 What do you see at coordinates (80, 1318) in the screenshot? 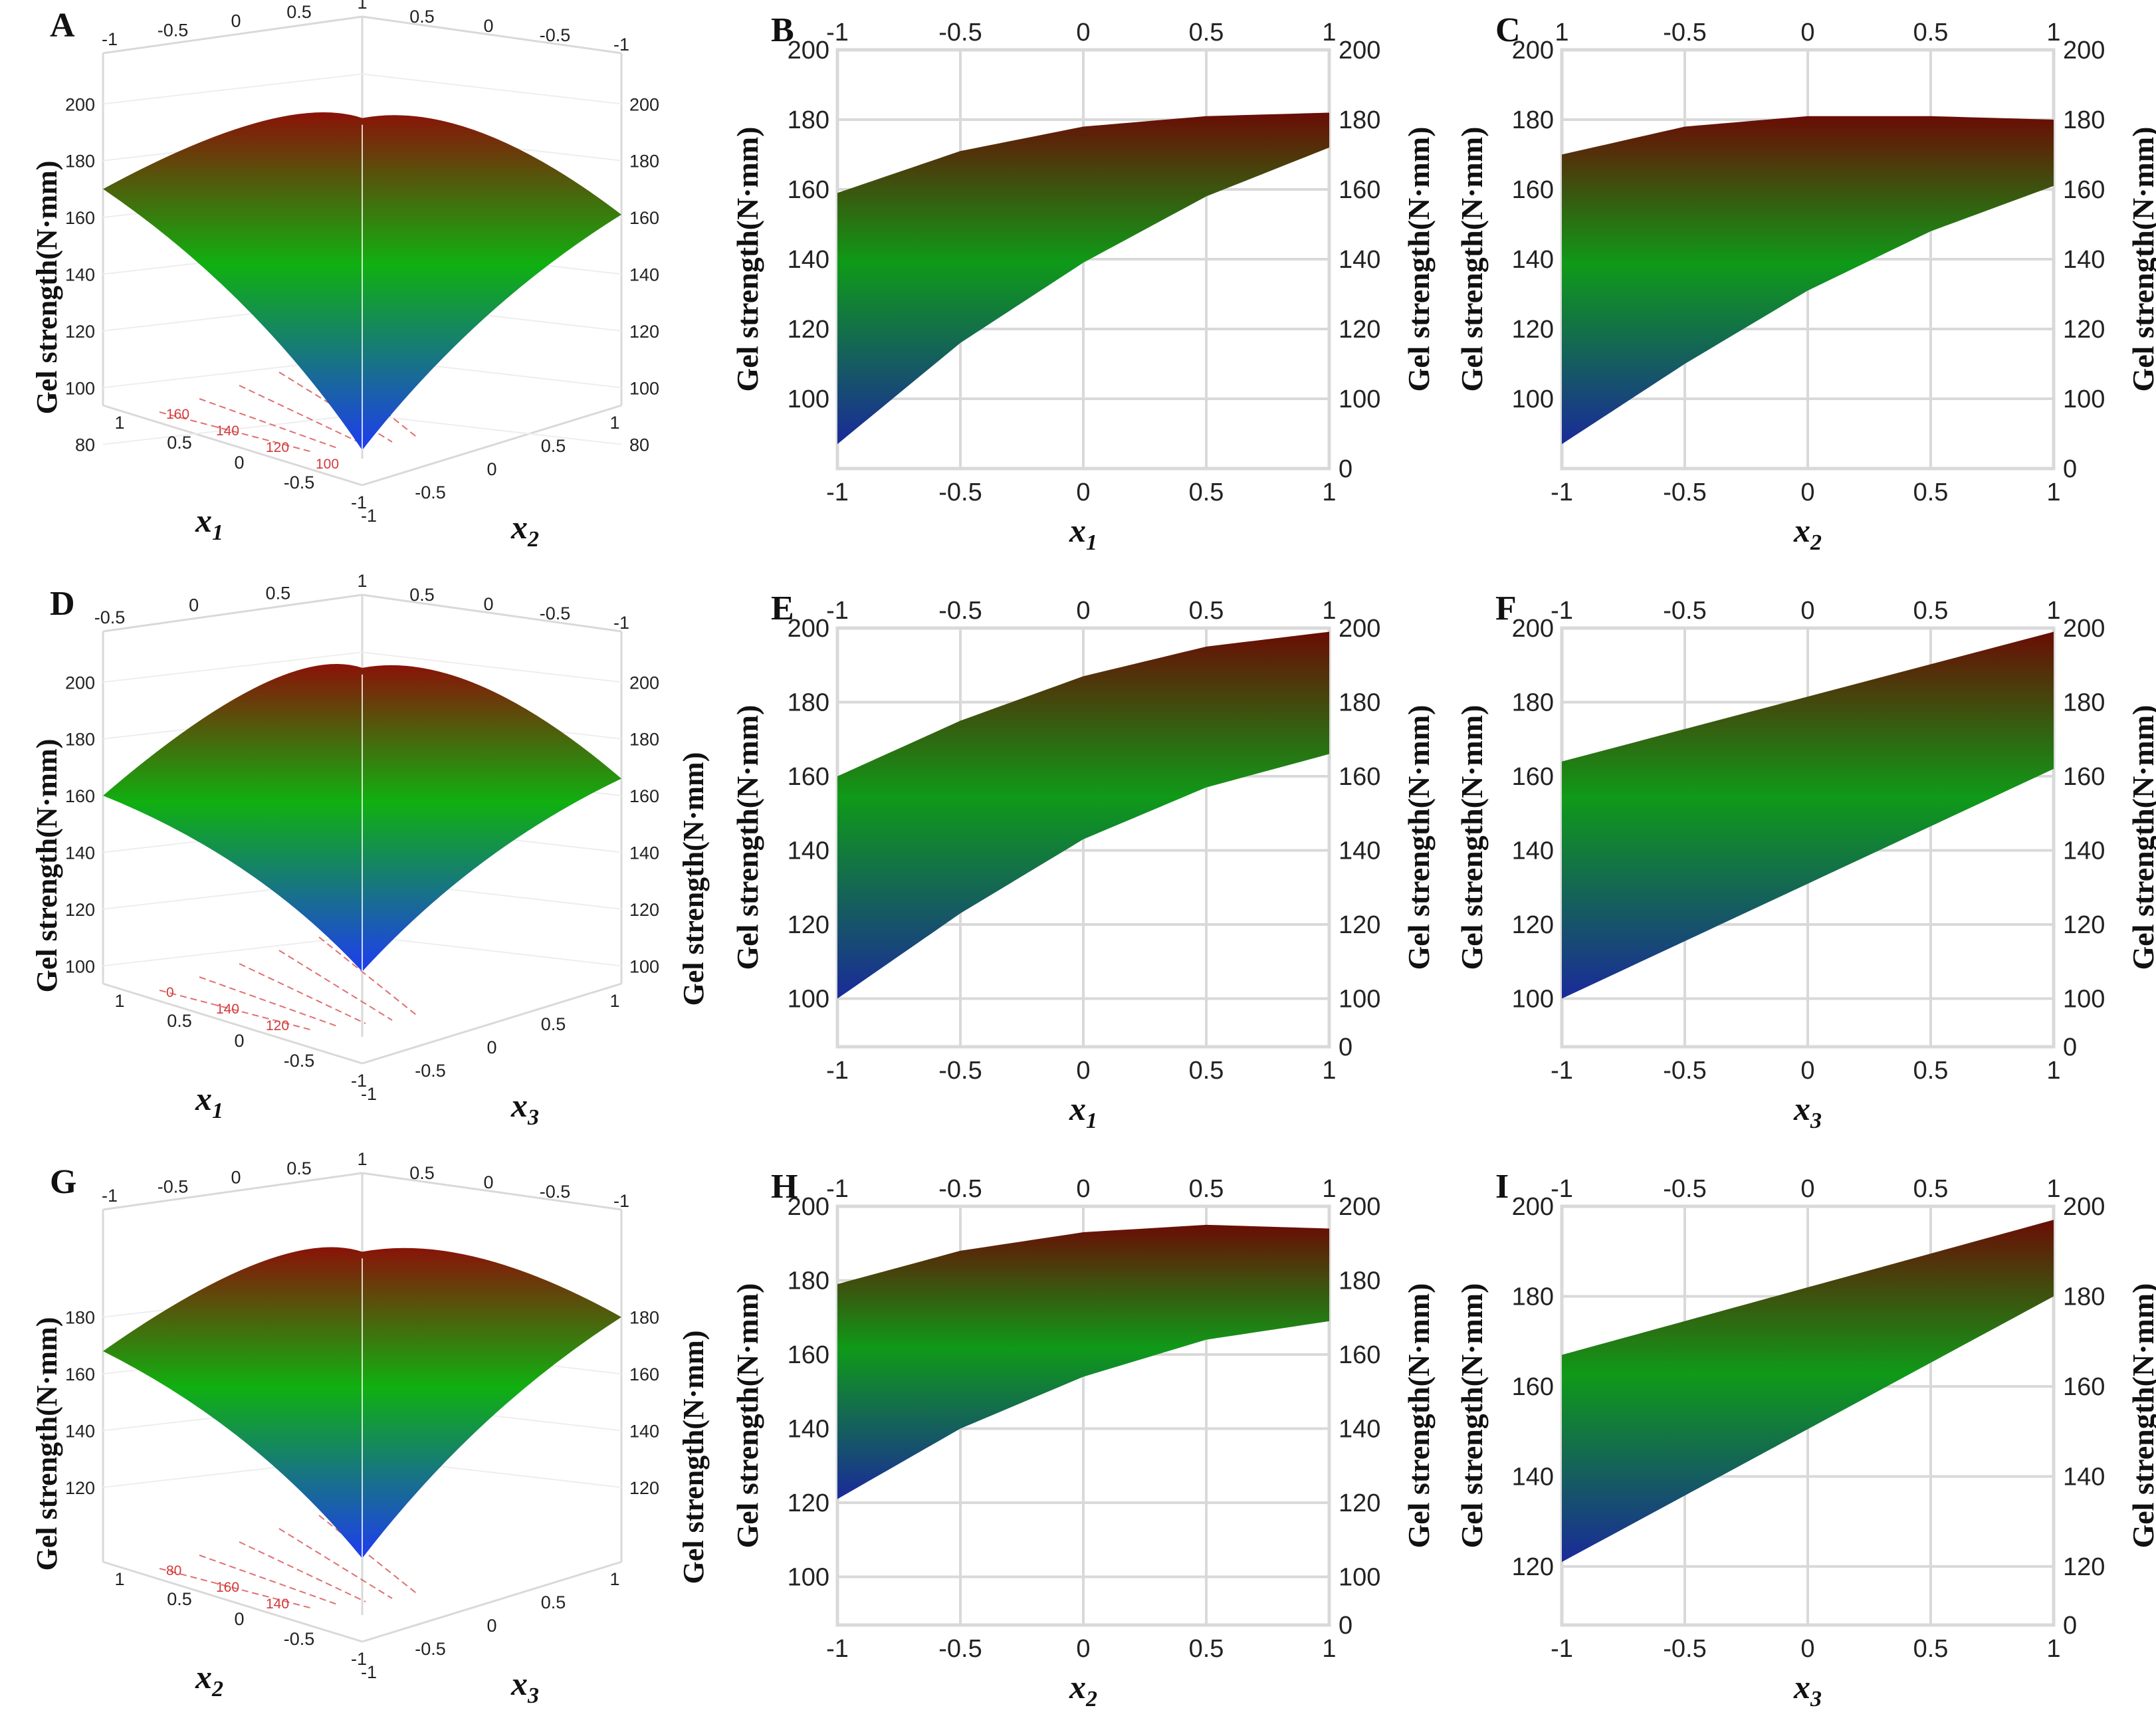
I see `z-tick-label-left: 180` at bounding box center [80, 1318].